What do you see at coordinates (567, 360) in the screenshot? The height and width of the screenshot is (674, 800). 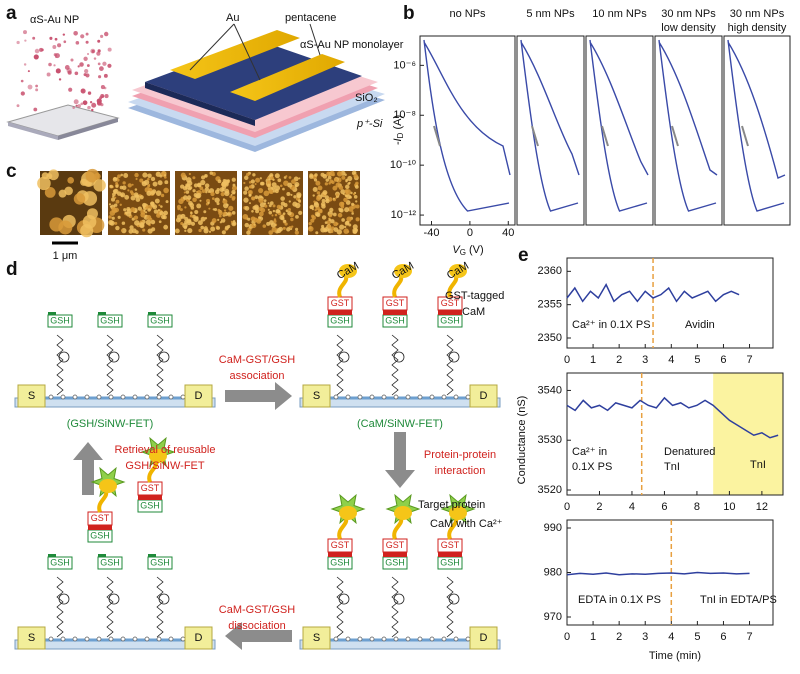 I see `x-tick-label: 0` at bounding box center [567, 360].